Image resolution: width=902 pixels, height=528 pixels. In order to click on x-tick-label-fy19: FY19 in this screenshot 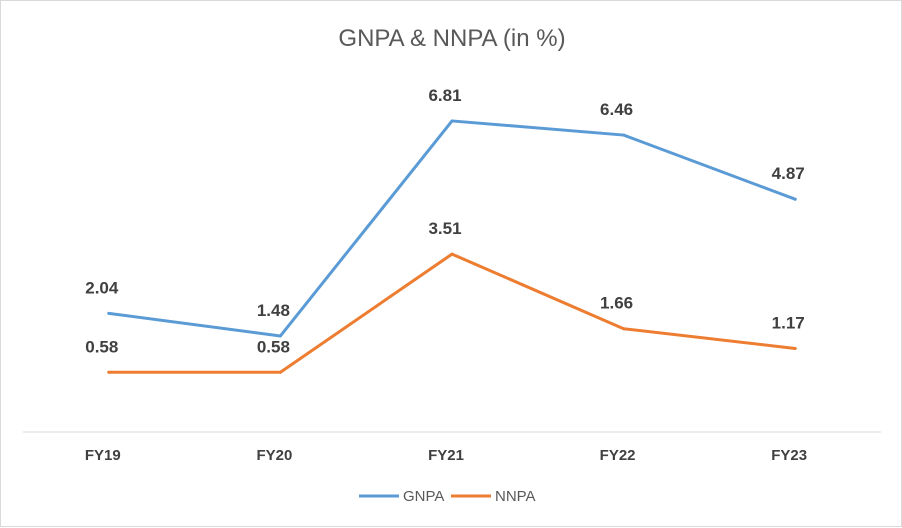, I will do `click(103, 455)`.